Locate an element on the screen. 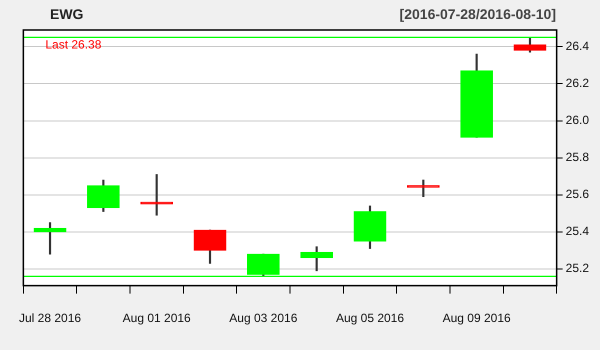 The width and height of the screenshot is (600, 350). x-tick-label: Aug 01 2016 is located at coordinates (157, 318).